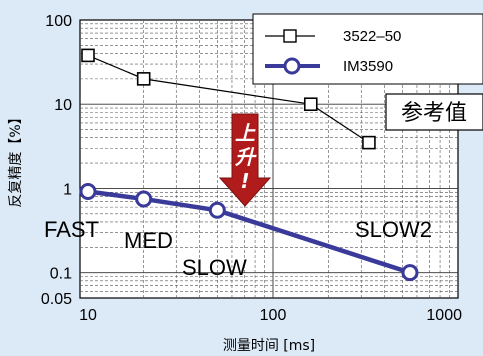 The image size is (483, 356). What do you see at coordinates (58, 21) in the screenshot?
I see `y-tick-label: 100` at bounding box center [58, 21].